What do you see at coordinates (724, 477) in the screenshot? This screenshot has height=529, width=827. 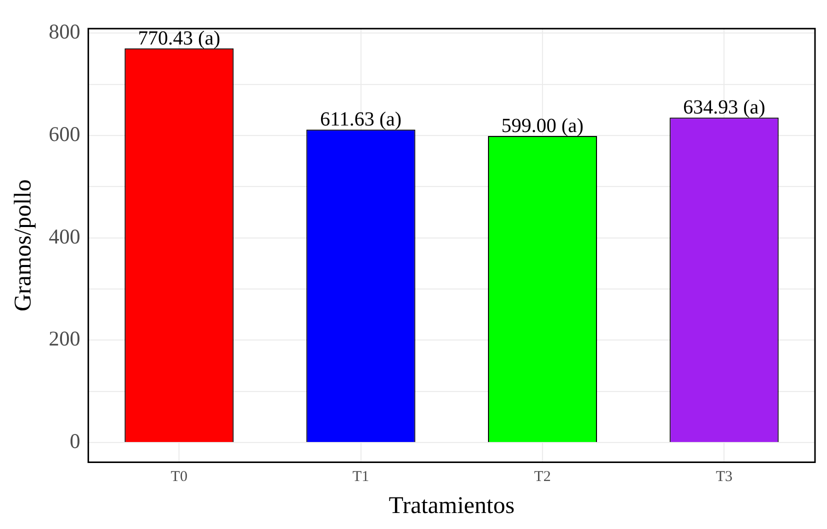 I see `x-tick-label: T3` at bounding box center [724, 477].